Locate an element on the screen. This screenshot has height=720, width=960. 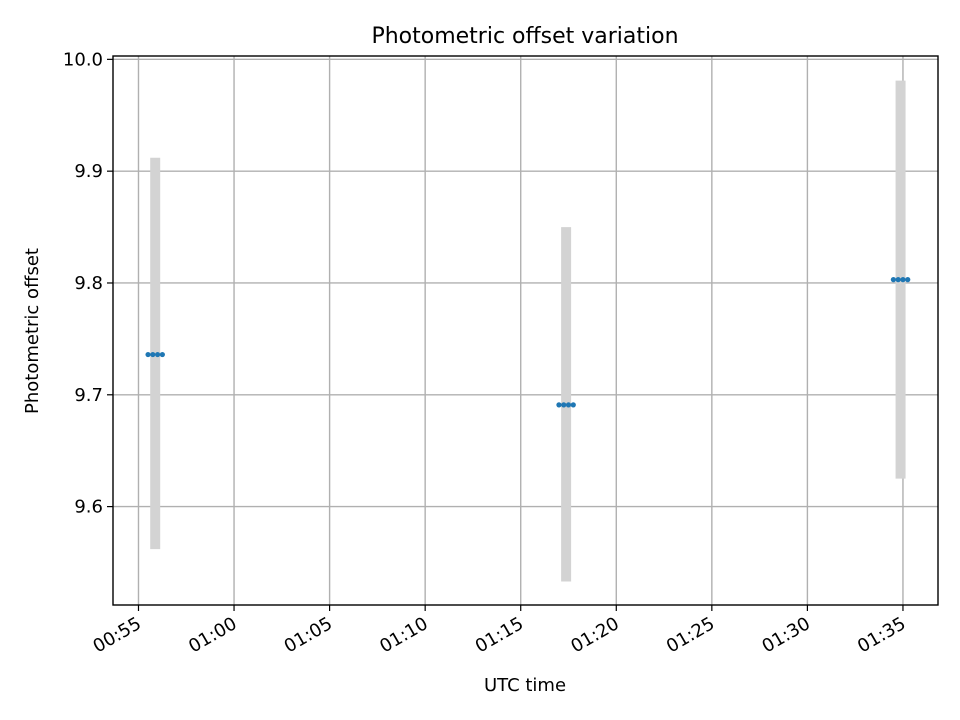
y-tick-label: 9.6 is located at coordinates (88, 507).